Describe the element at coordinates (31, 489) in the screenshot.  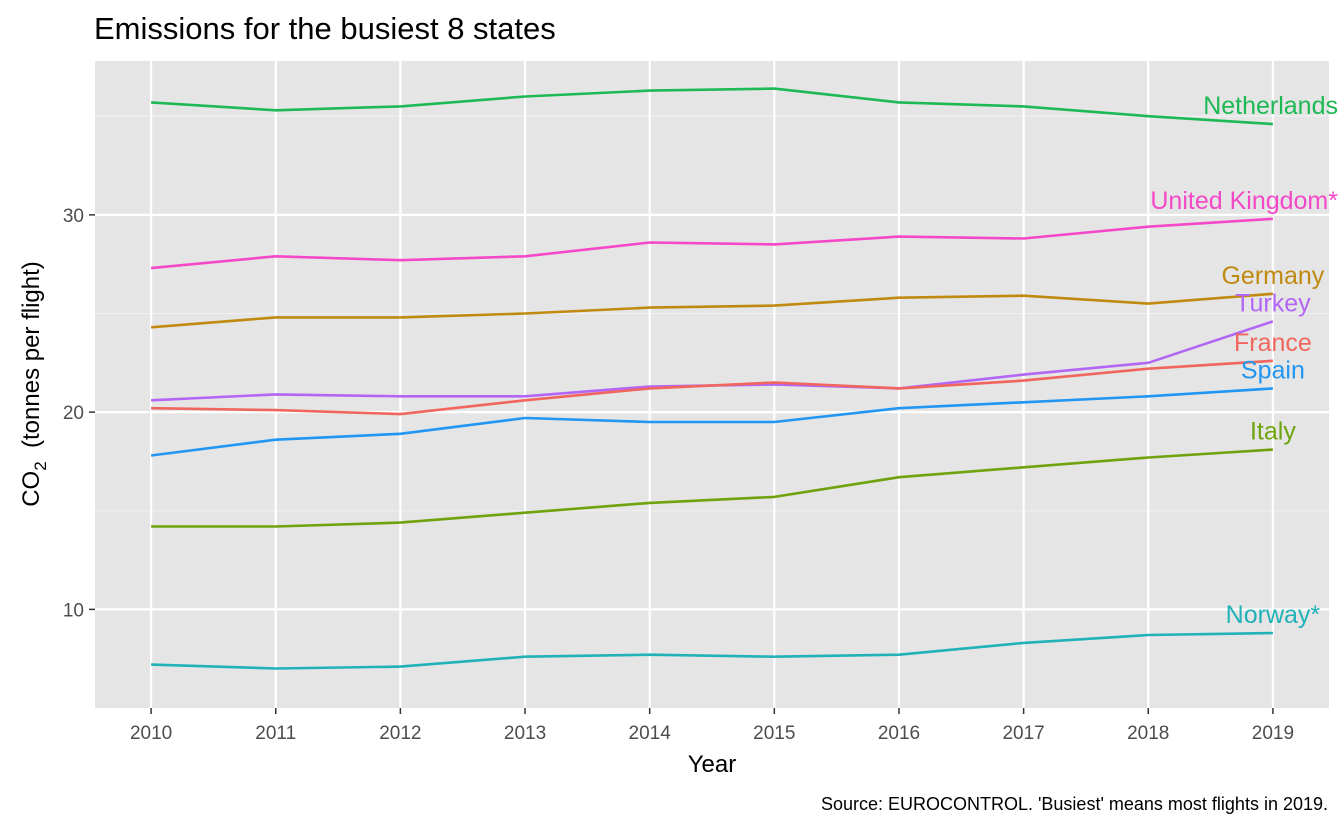
I see `y-axis-title-main: CO` at that location.